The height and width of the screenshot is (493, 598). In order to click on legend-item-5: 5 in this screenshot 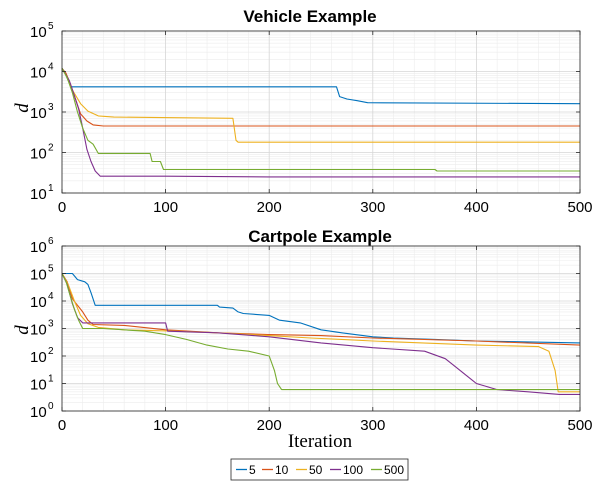, I will do `click(246, 470)`.